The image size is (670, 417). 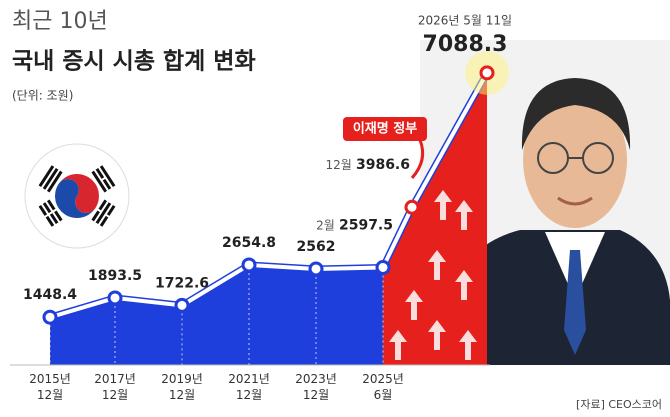 I want to click on x-tick-label: 2025년 6월, so click(x=383, y=387).